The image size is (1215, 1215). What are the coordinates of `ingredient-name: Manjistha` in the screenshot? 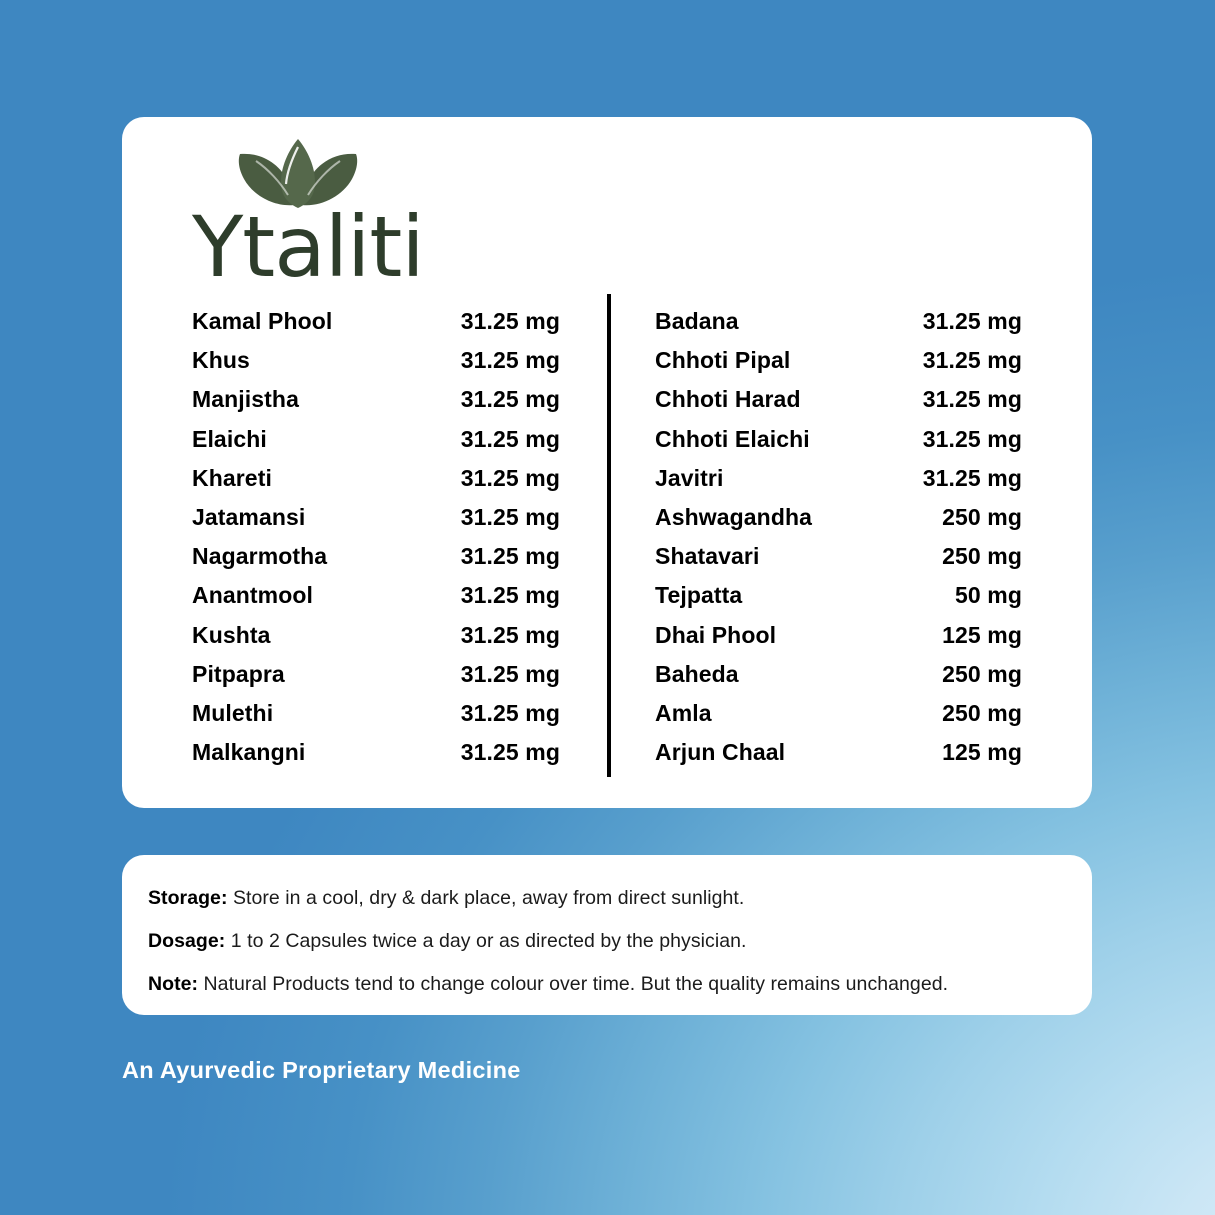 It's located at (245, 399).